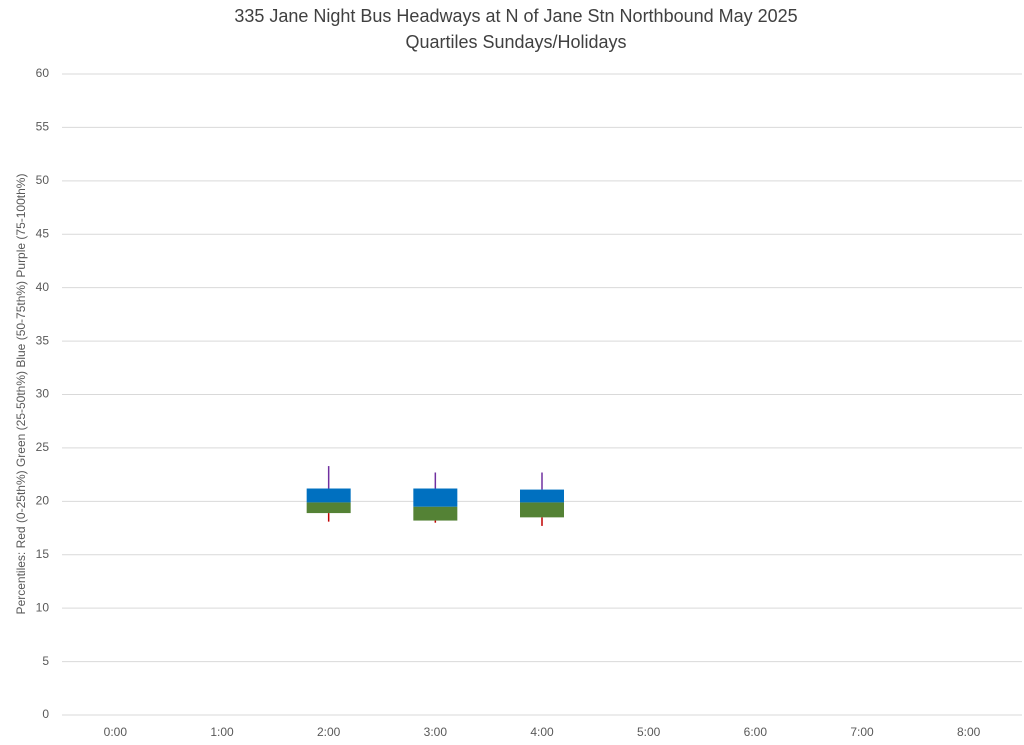 This screenshot has width=1024, height=745. What do you see at coordinates (43, 607) in the screenshot?
I see `y-tick-label: 10` at bounding box center [43, 607].